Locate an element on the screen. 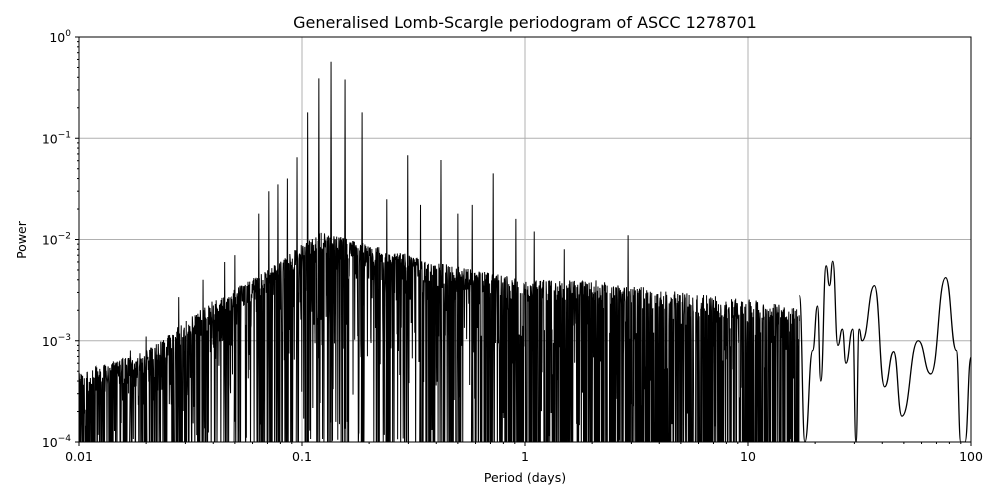 The image size is (1000, 500). y-tick-label: 10⁻² is located at coordinates (56, 240).